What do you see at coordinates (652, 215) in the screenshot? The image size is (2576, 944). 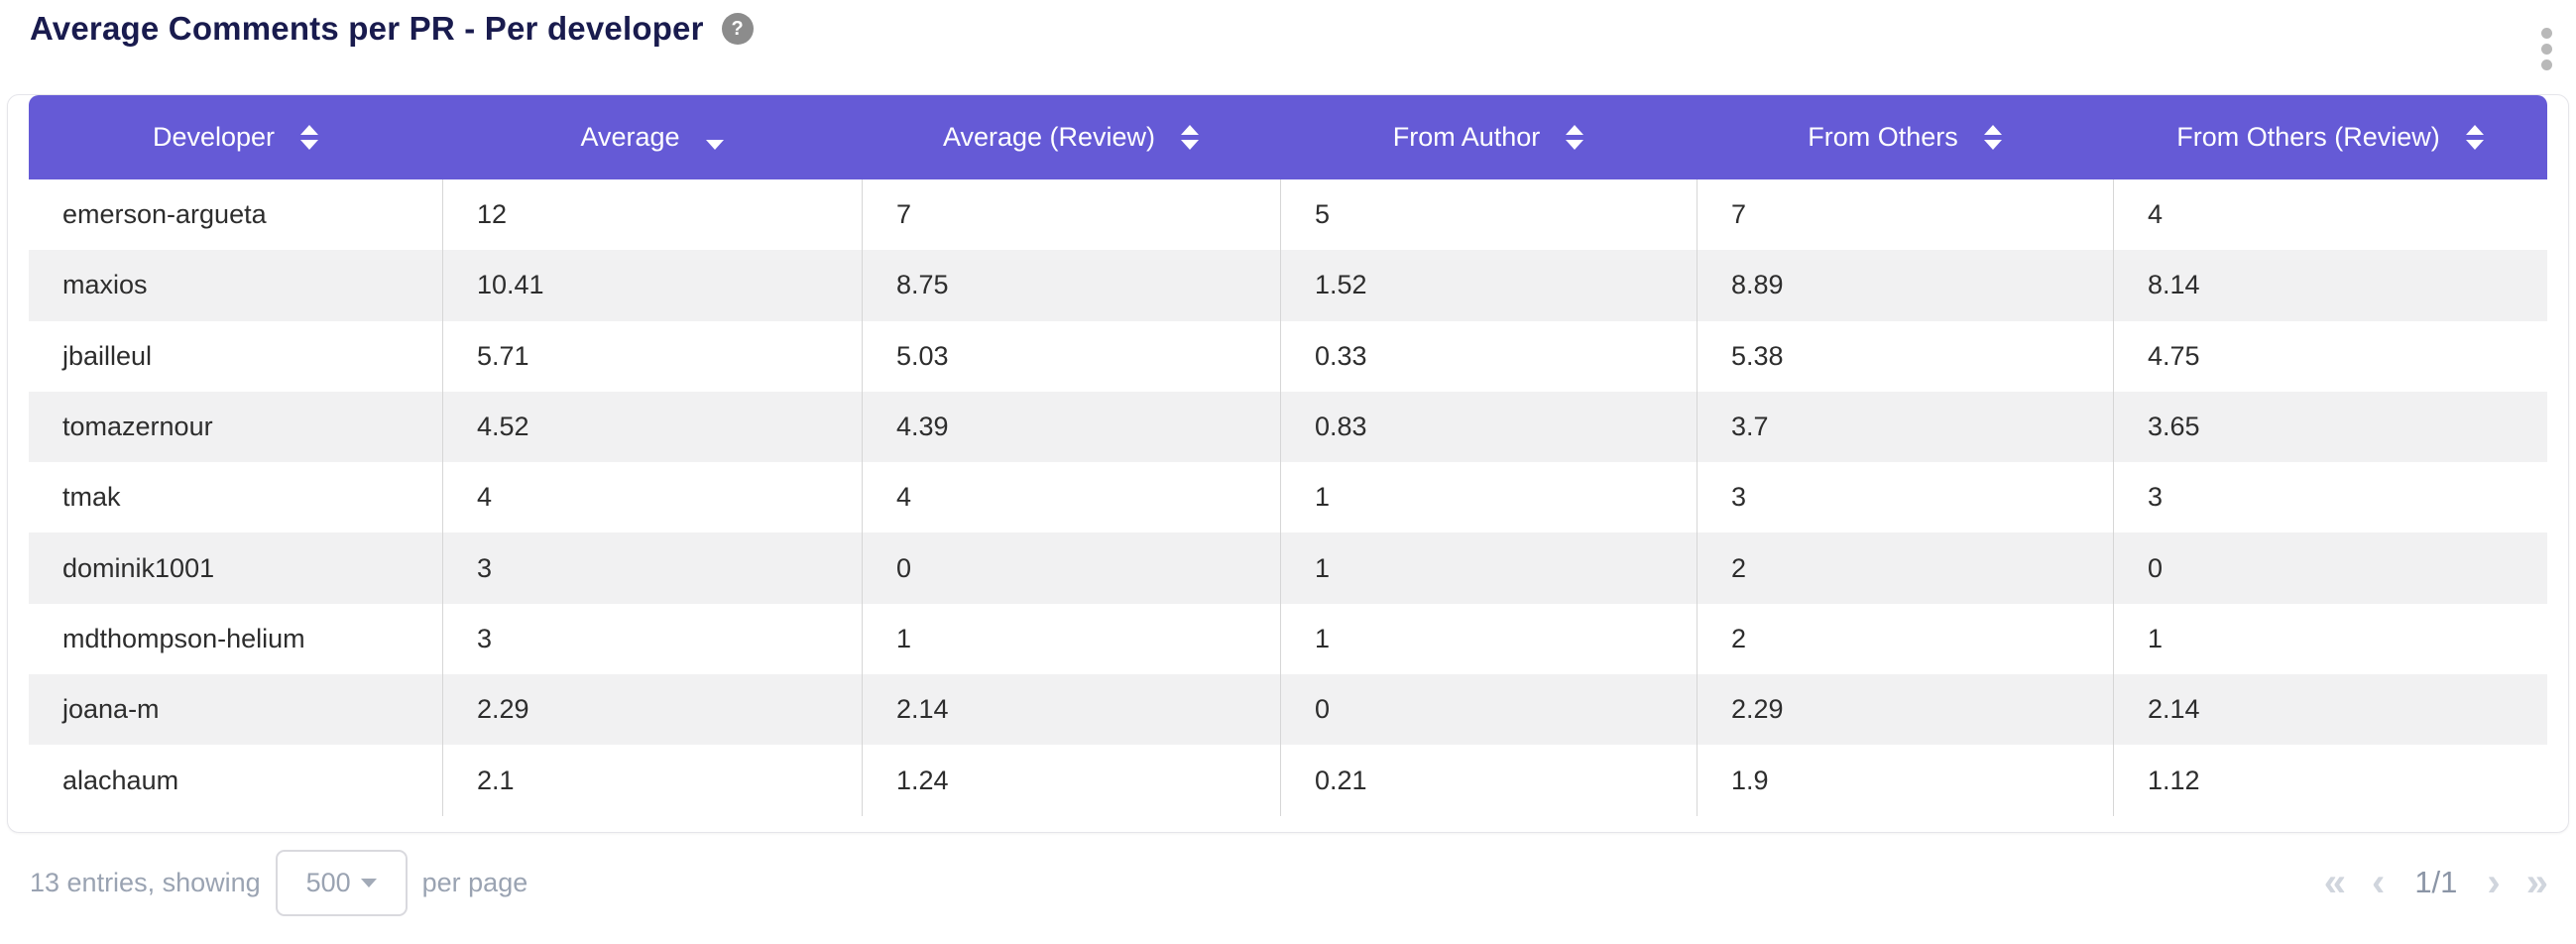 I see `value-cell: 12` at bounding box center [652, 215].